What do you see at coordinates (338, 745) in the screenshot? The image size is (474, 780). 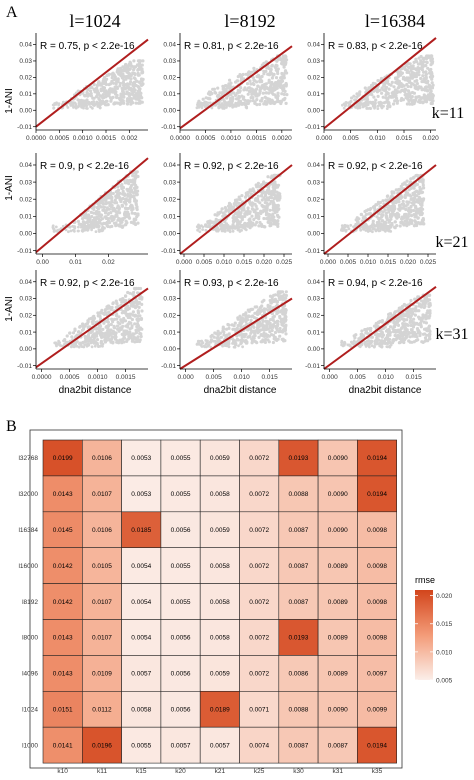 I see `heatmap-cell-label: 0.0087` at bounding box center [338, 745].